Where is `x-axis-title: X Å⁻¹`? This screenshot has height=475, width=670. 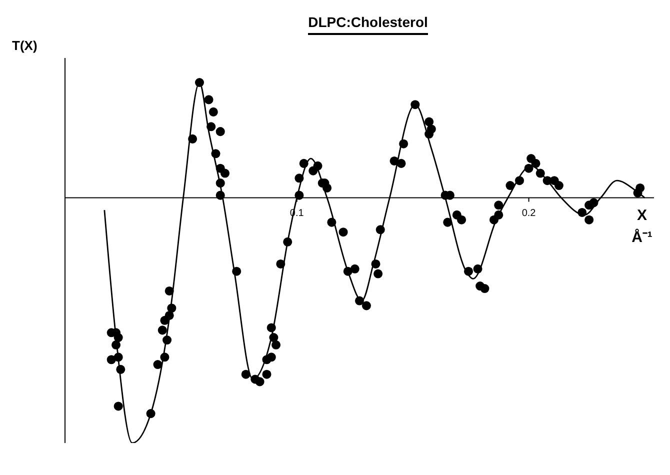 x-axis-title: X Å⁻¹ is located at coordinates (642, 226).